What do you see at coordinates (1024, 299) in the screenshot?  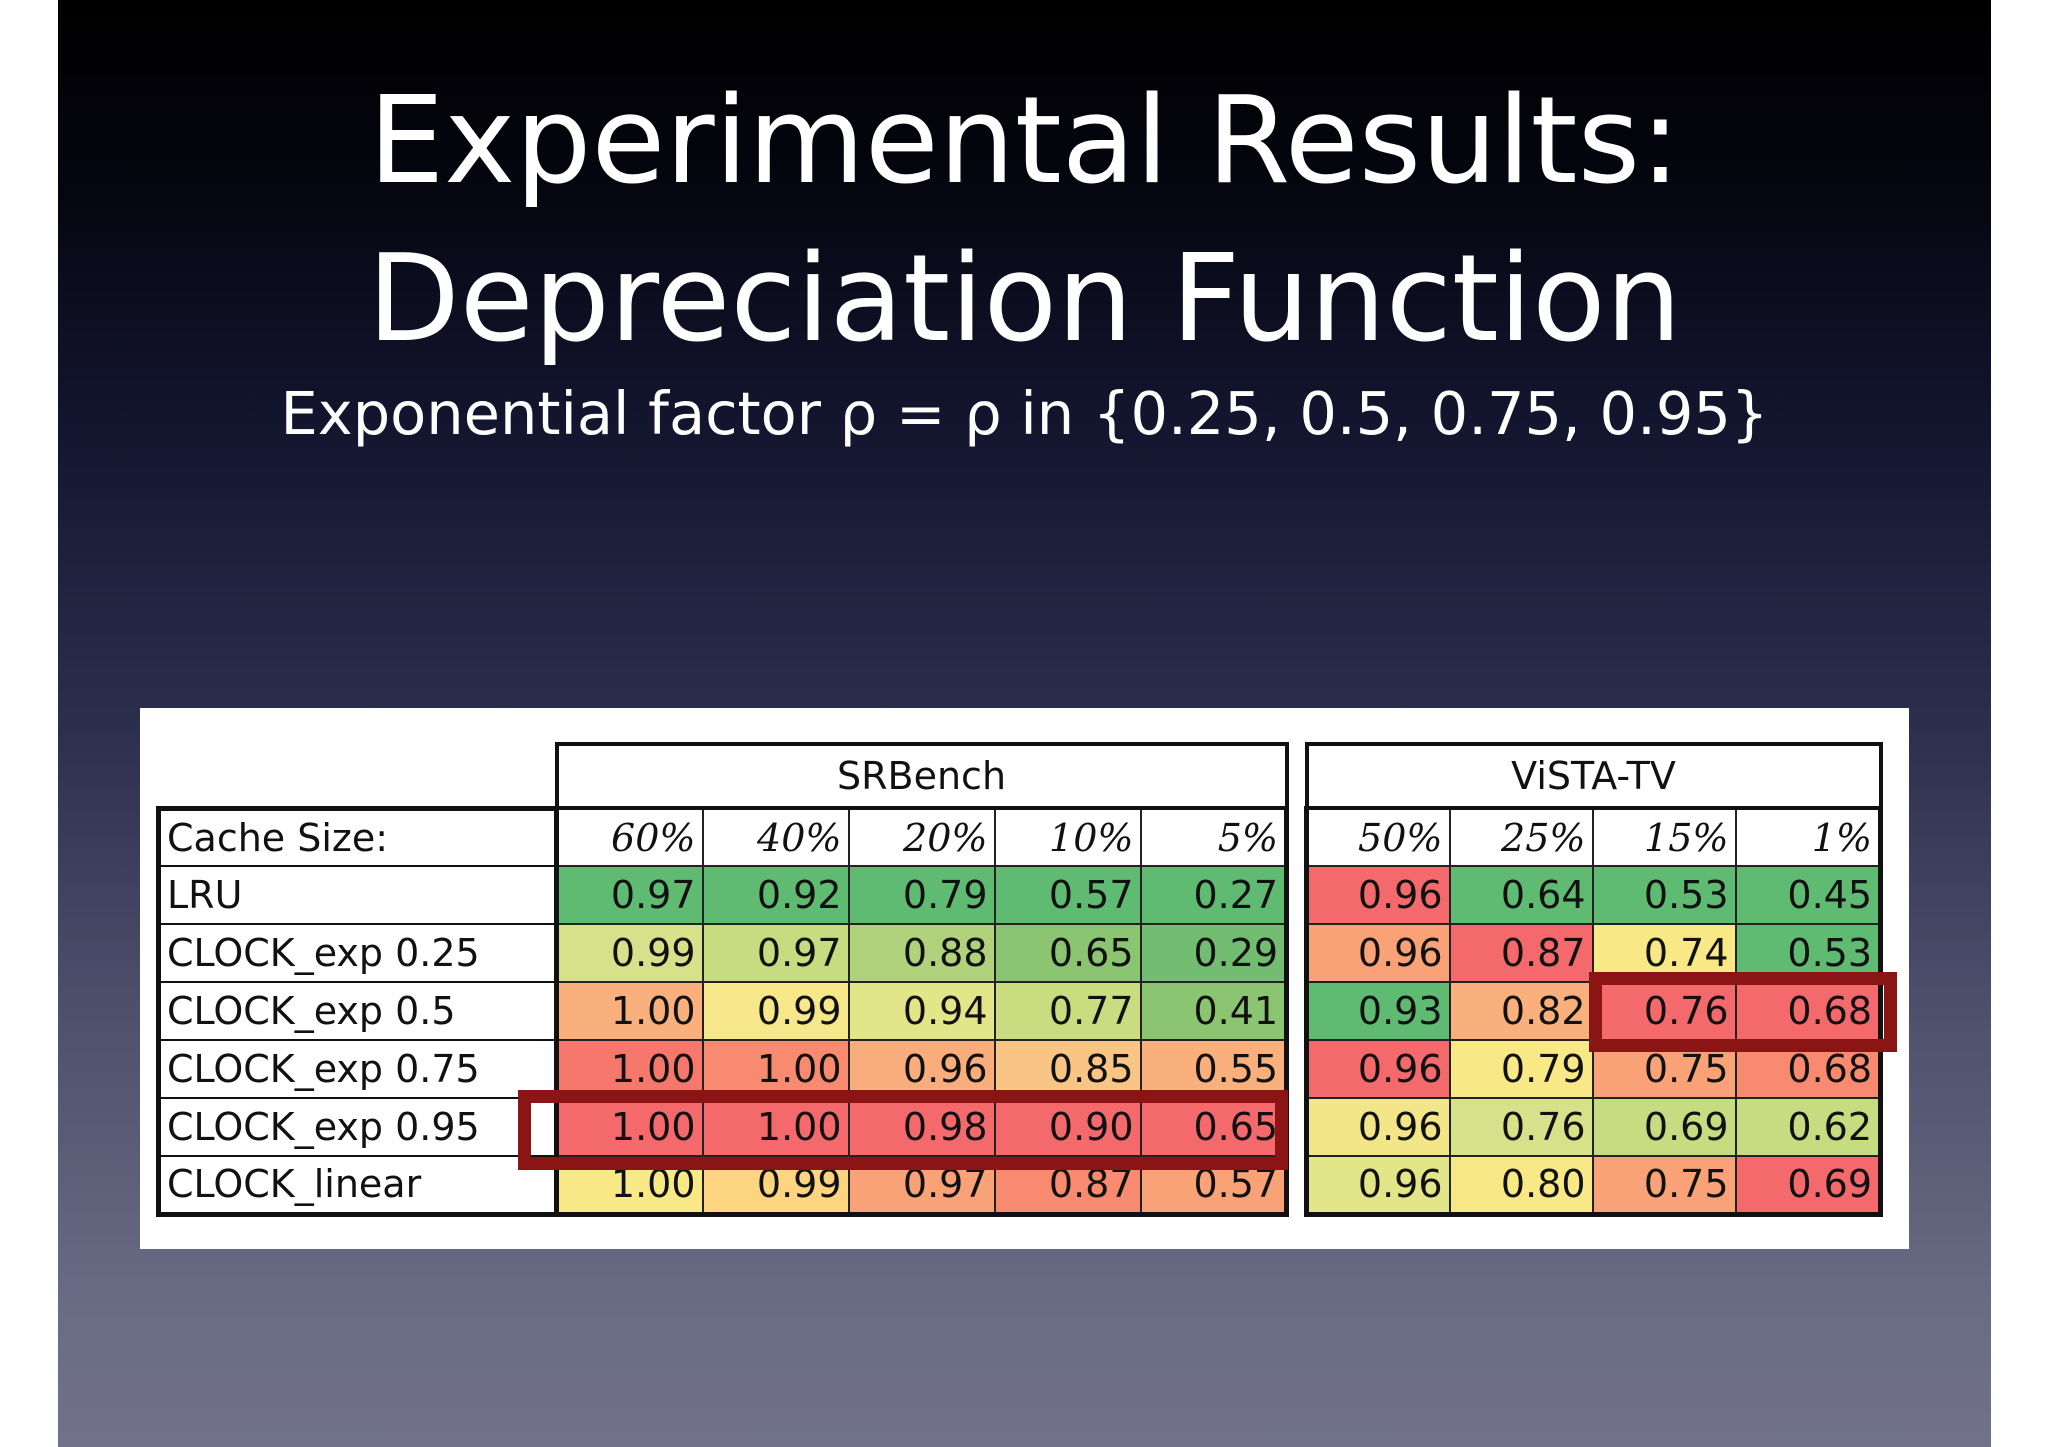 I see `slide-title-line2: Depreciation Function` at bounding box center [1024, 299].